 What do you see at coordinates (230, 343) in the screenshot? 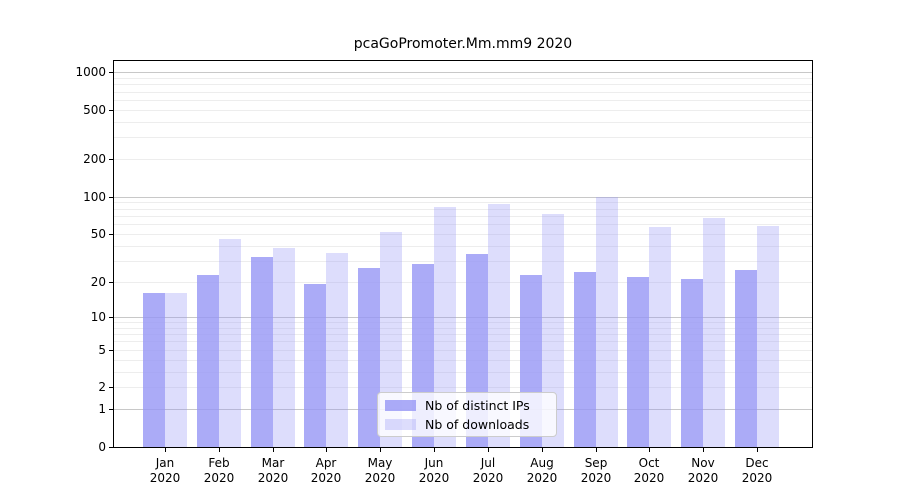
I see `bar-downloads-feb` at bounding box center [230, 343].